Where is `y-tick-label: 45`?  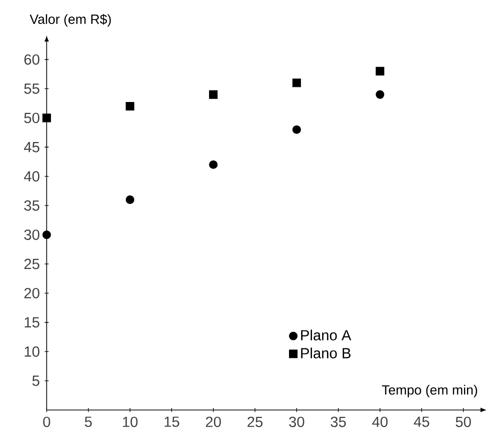 y-tick-label: 45 is located at coordinates (32, 147).